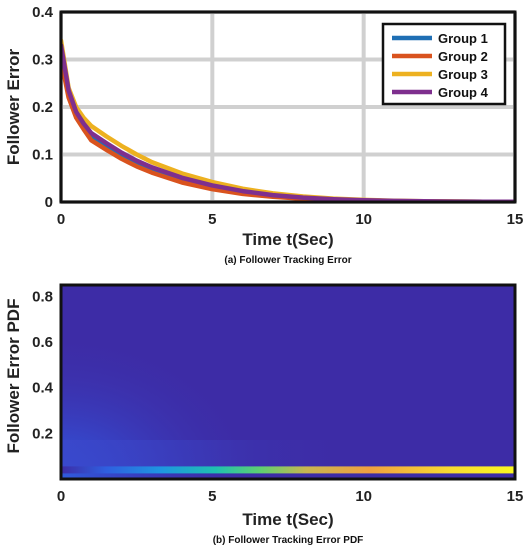  Describe the element at coordinates (463, 56) in the screenshot. I see `legend-label-group-2: Group 2` at that location.